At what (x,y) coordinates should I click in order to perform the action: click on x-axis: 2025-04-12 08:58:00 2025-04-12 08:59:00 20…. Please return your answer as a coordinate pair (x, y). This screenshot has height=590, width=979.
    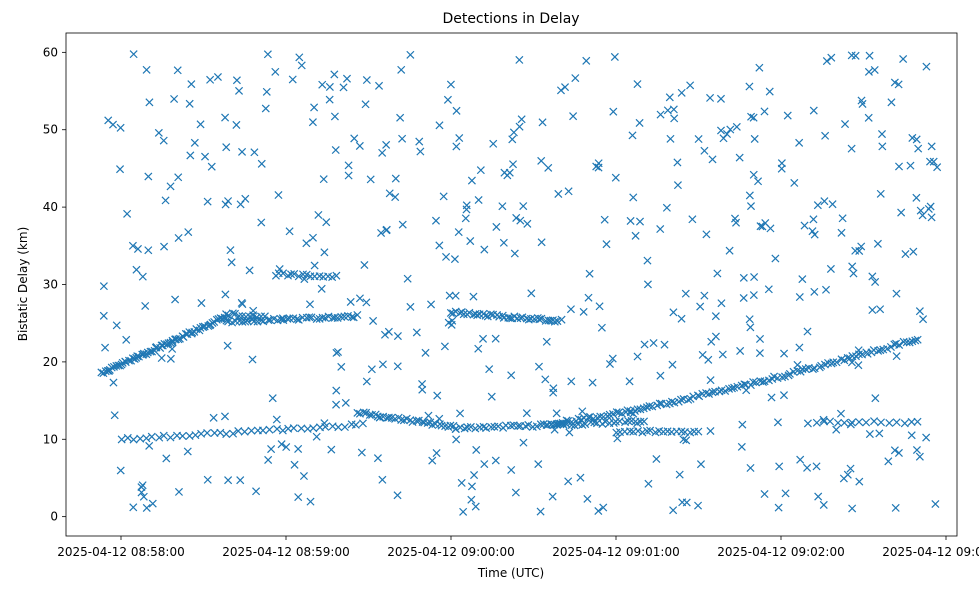
    Looking at the image, I should click on (518, 547).